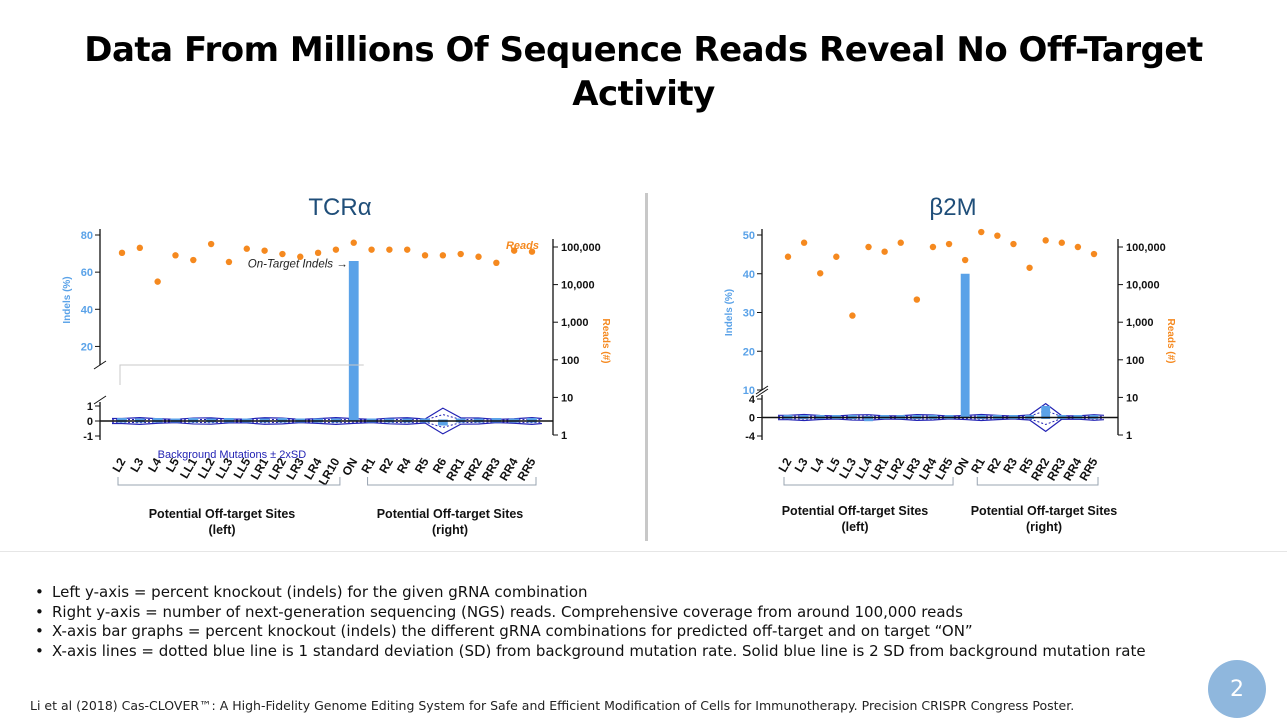 Image resolution: width=1287 pixels, height=726 pixels. What do you see at coordinates (90, 407) in the screenshot?
I see `y-tick-label: 1` at bounding box center [90, 407].